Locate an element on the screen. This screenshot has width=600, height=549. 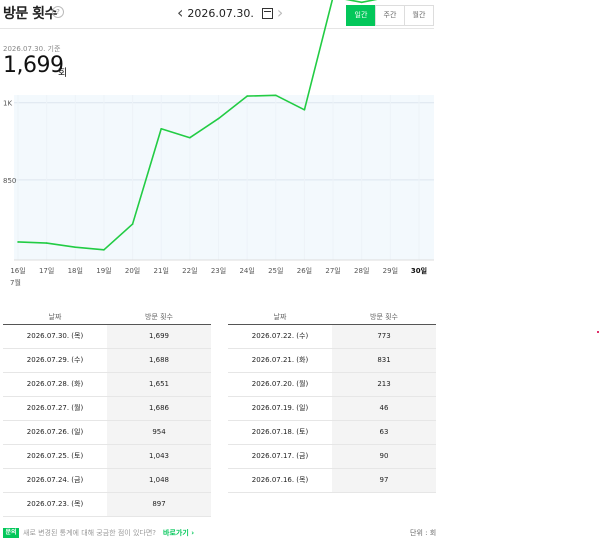
table-row: 2026.07.20. (월) 213 is located at coordinates (332, 385).